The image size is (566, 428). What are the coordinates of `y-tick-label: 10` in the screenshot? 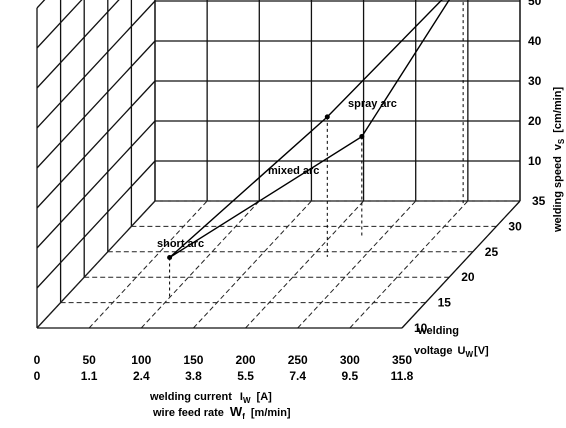 It's located at (535, 161).